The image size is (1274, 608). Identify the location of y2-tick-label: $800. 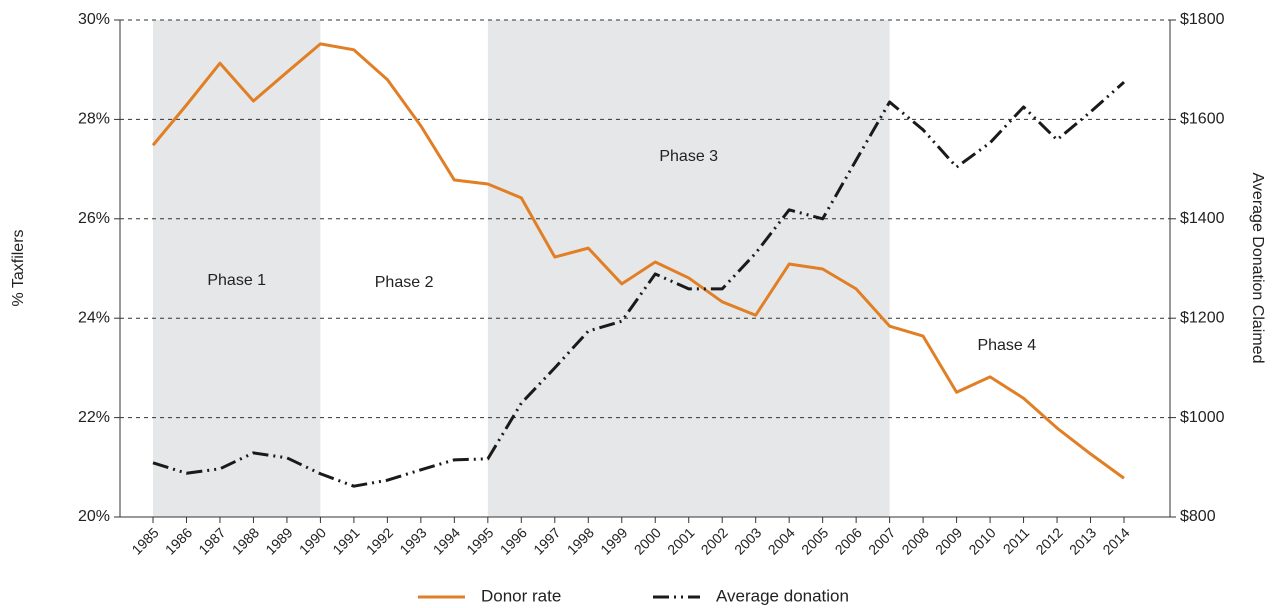
(1198, 516).